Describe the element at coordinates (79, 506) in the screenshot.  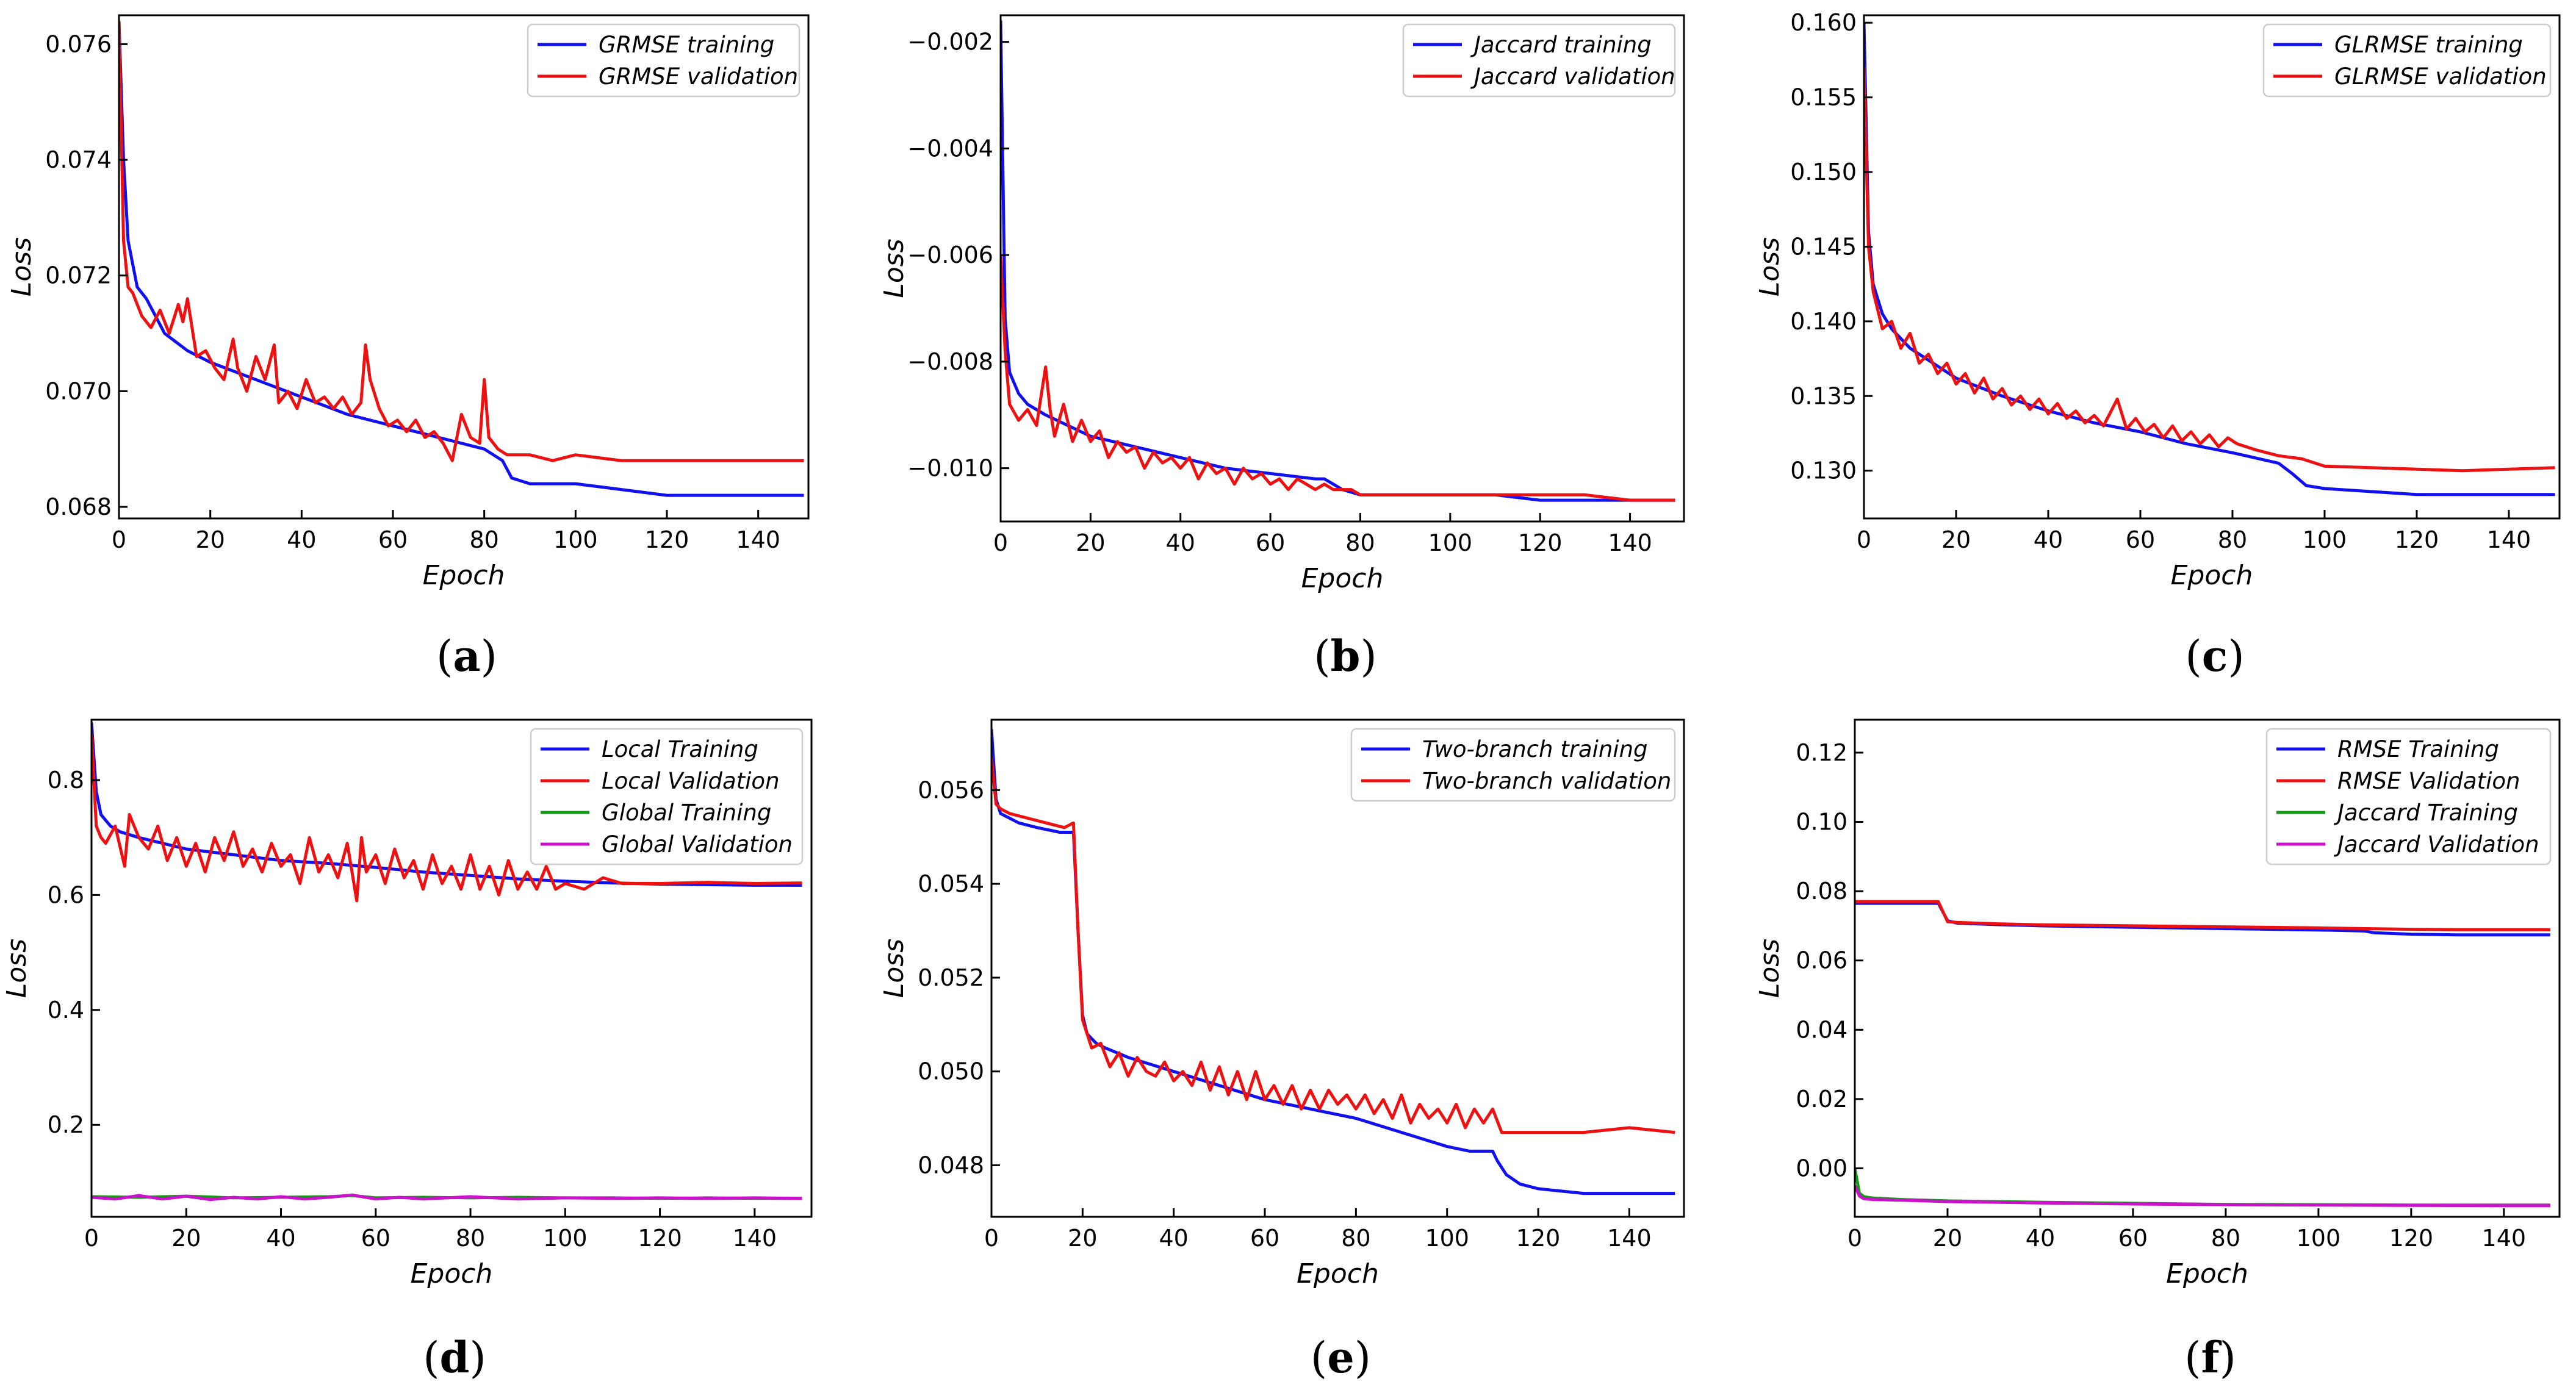
I see `y-tick-label: 0.068` at that location.